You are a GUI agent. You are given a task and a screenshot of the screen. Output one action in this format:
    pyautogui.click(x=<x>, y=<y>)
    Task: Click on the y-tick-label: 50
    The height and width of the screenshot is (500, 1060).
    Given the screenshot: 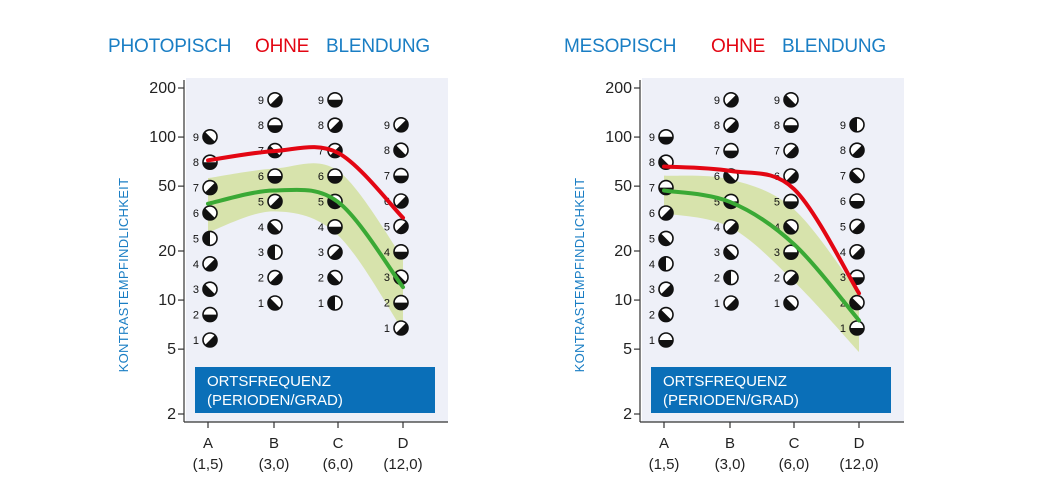 What is the action you would take?
    pyautogui.click(x=167, y=186)
    